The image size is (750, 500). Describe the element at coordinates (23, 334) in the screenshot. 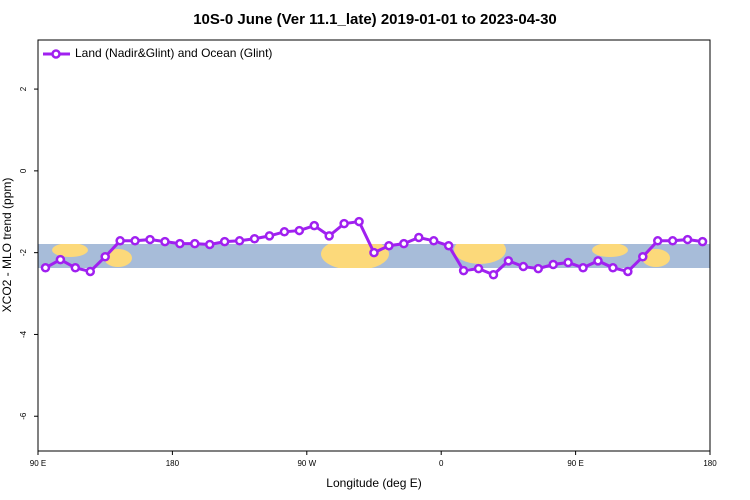

I see `y-tick-label: -4` at that location.